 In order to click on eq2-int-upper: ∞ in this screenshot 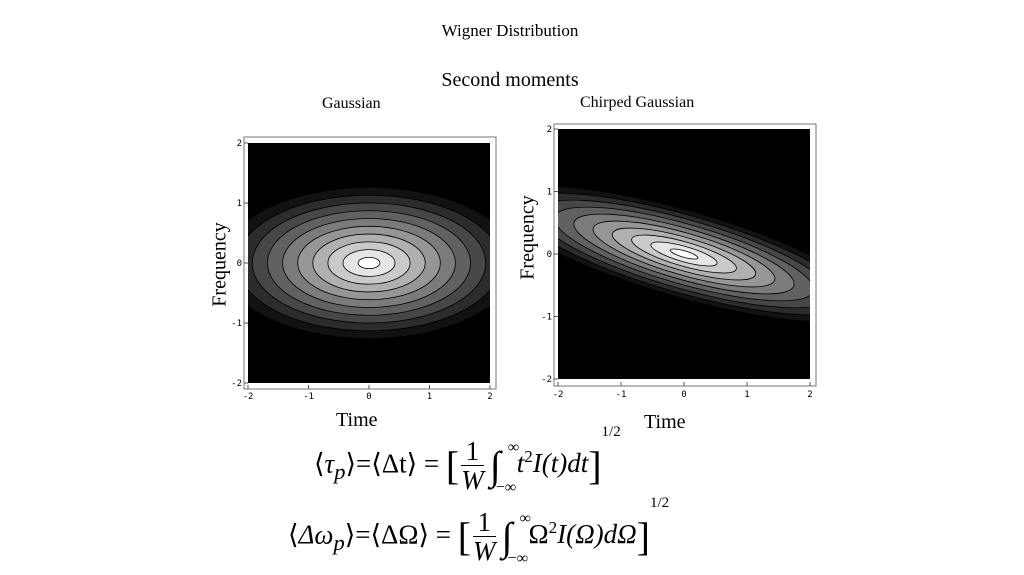, I will do `click(525, 519)`.